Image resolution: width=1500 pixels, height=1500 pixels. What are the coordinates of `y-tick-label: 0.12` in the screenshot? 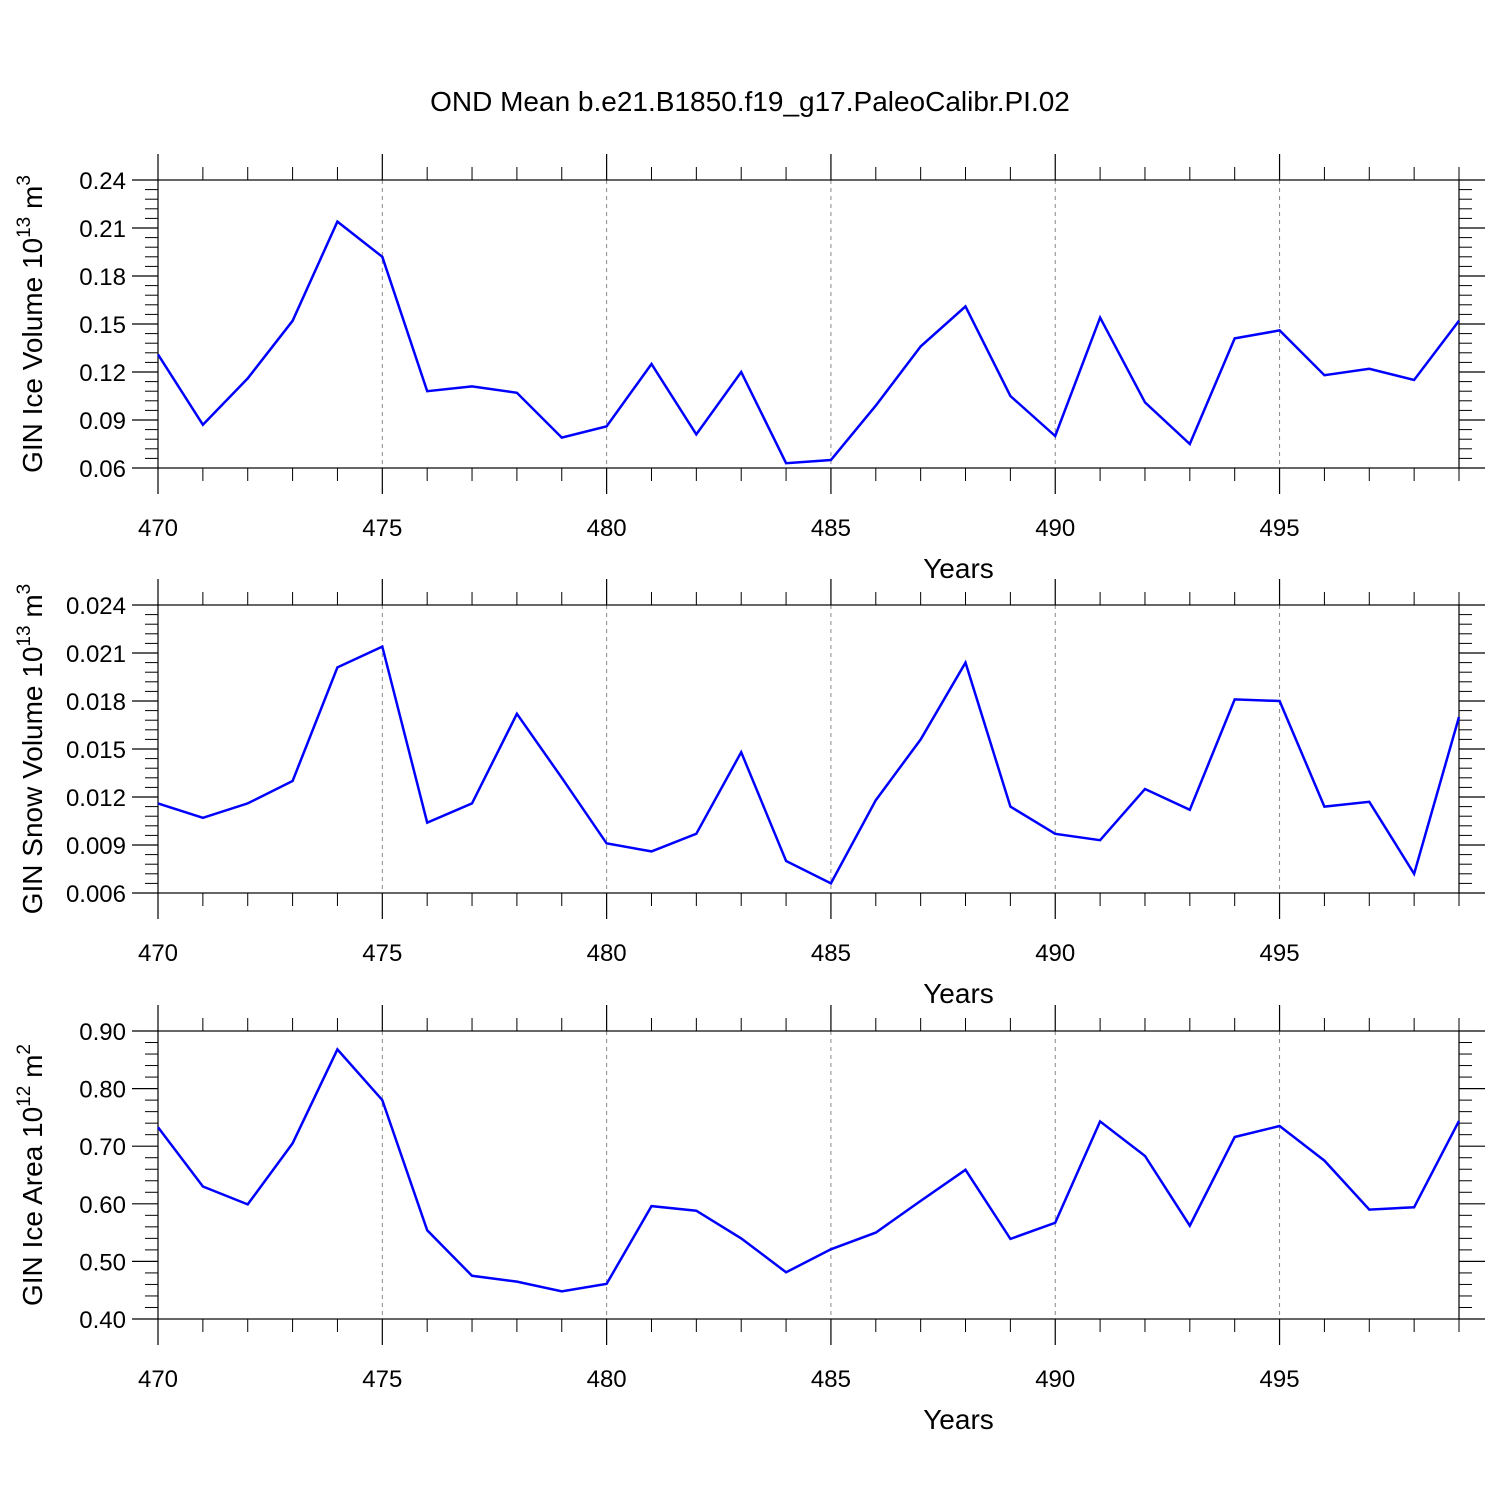 It's located at (102, 373).